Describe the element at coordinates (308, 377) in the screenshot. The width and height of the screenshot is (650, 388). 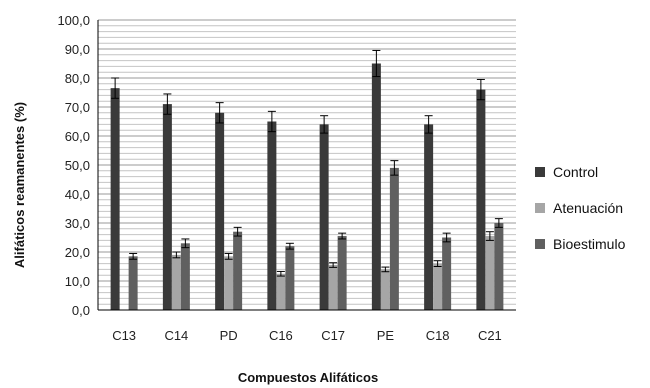
I see `x-axis-title: Compuestos Alifáticos` at that location.